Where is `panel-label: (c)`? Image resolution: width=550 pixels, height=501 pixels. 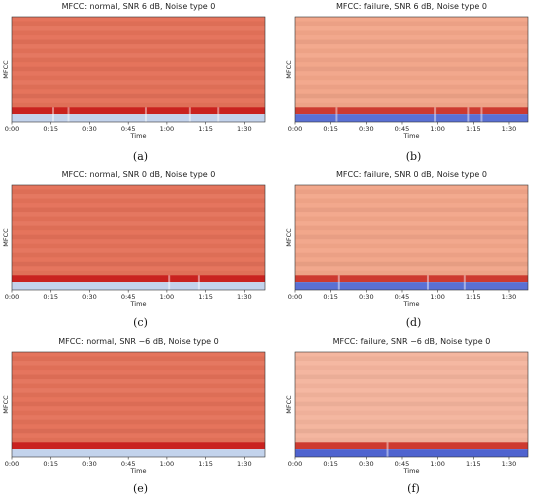
panel-label: (c) is located at coordinates (140, 322).